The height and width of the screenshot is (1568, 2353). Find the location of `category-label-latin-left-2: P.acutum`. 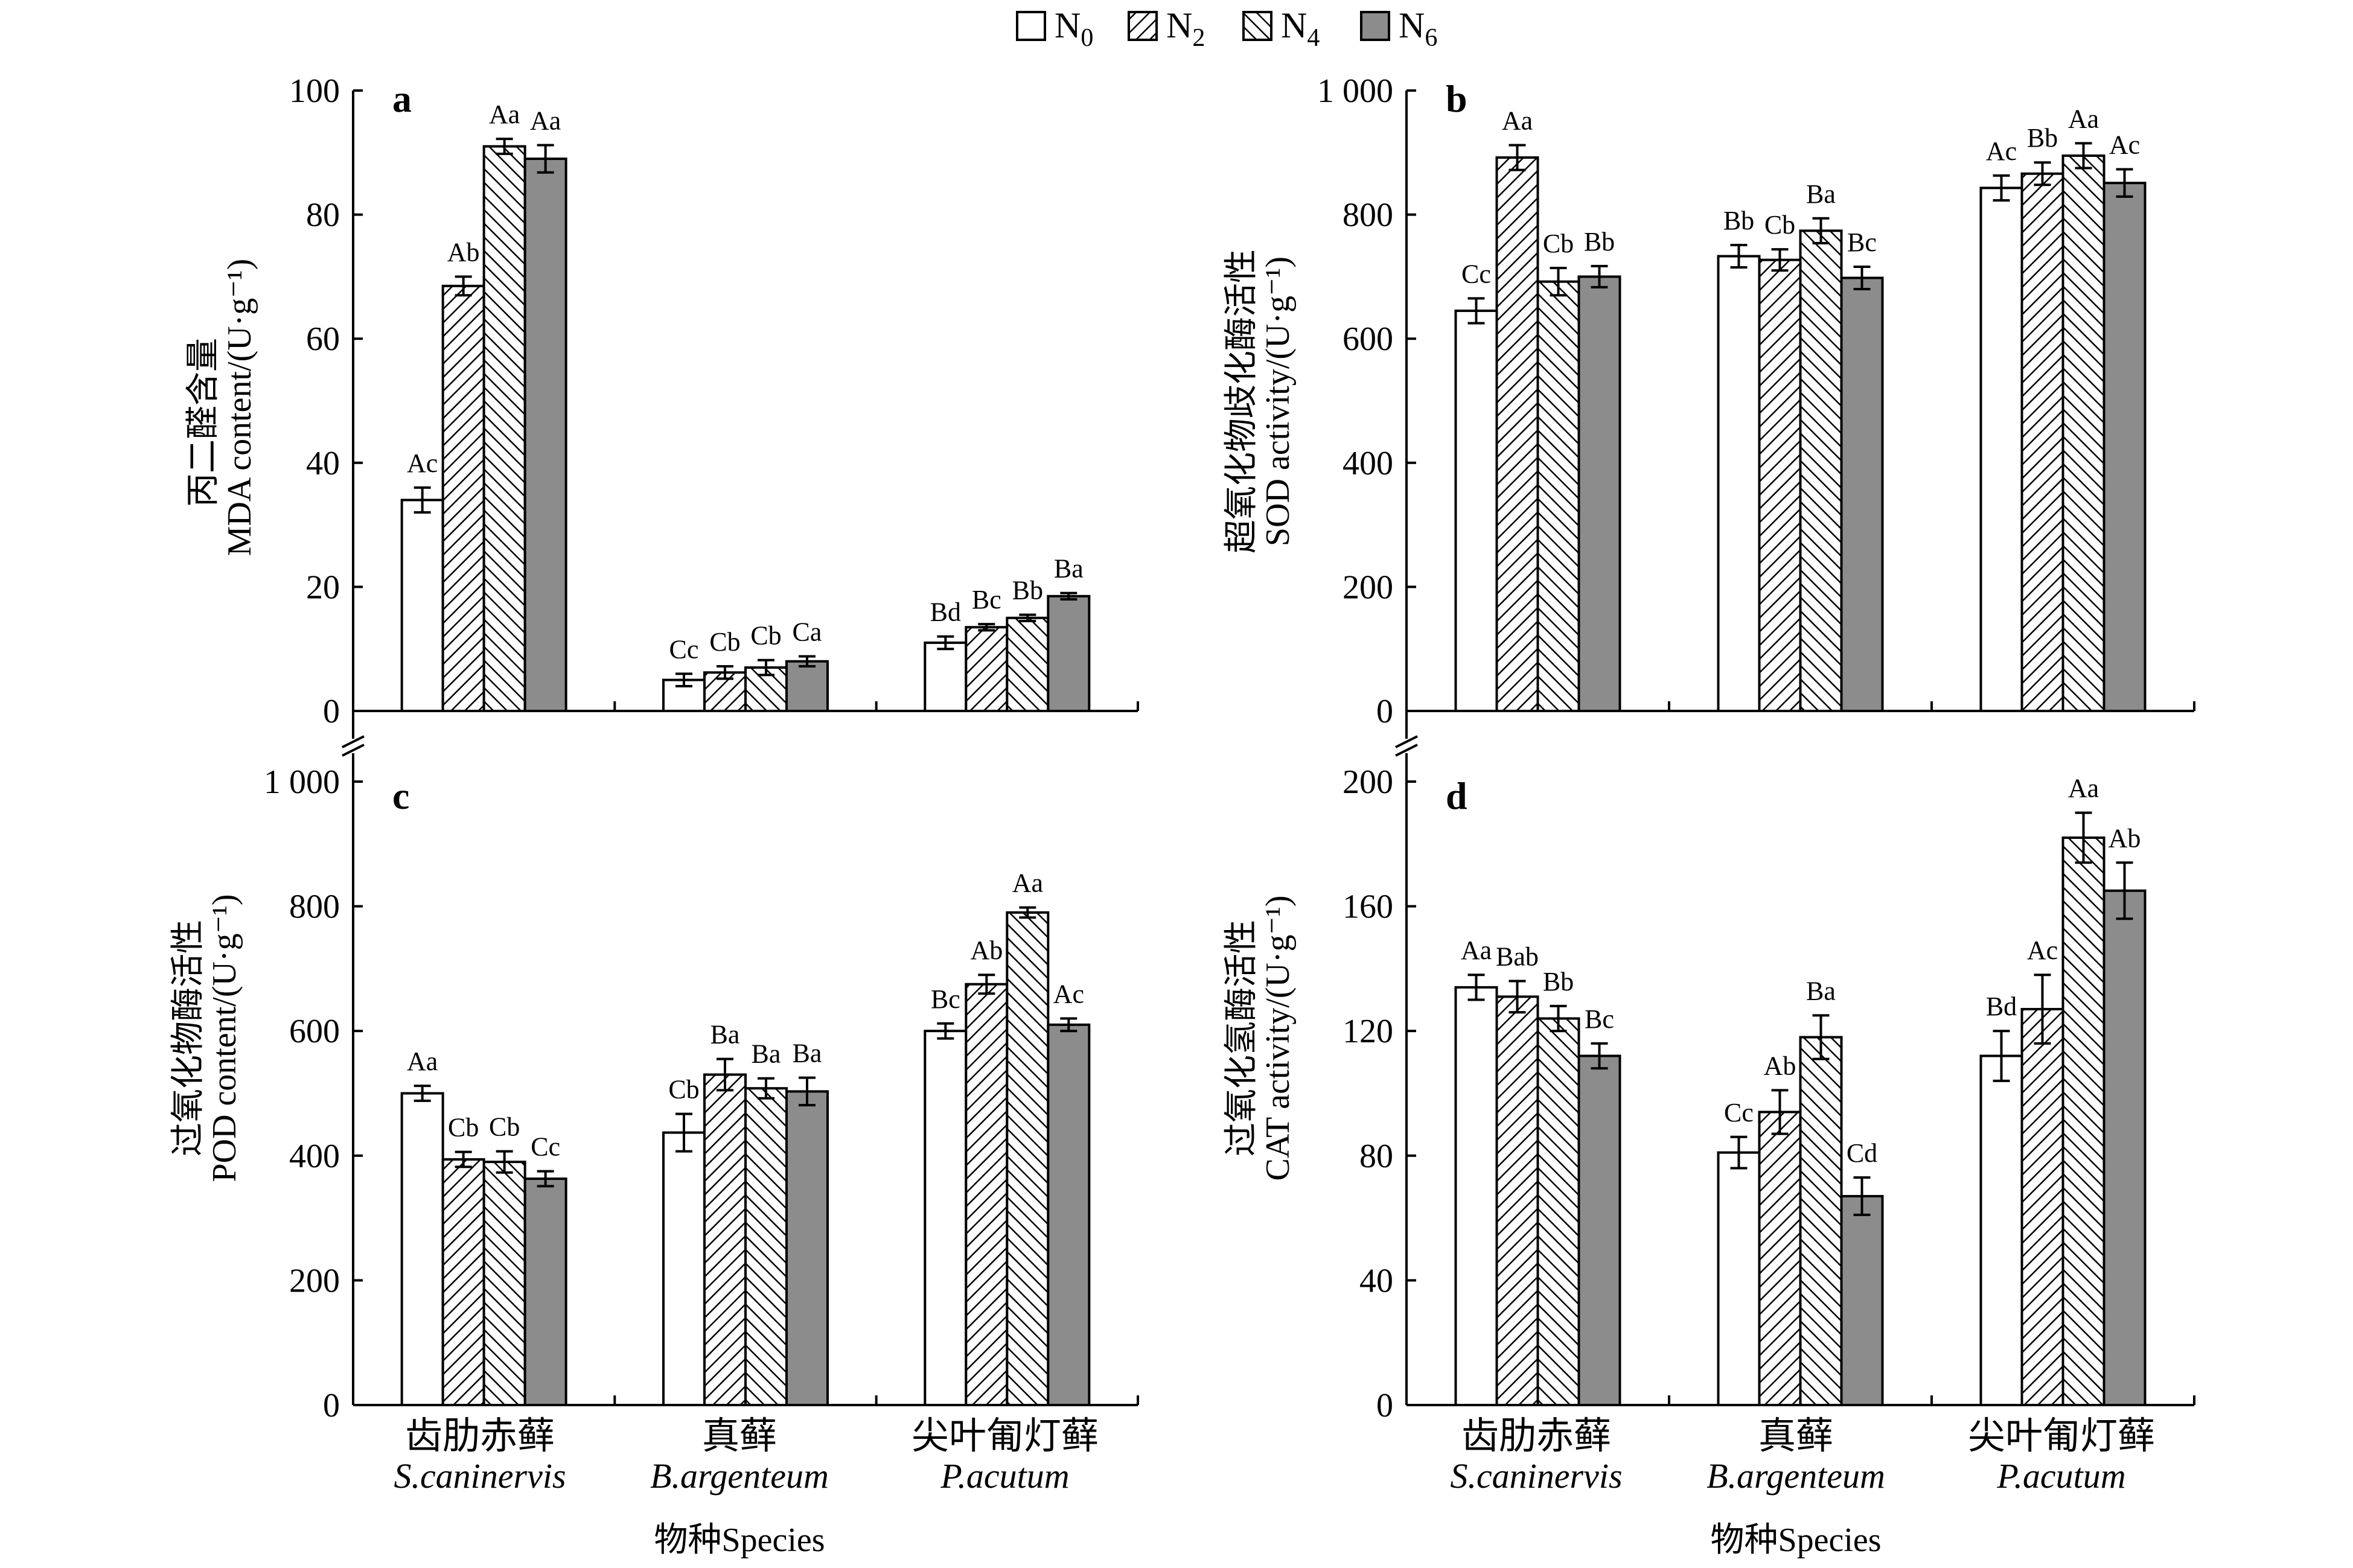

category-label-latin-left-2: P.acutum is located at coordinates (1004, 1476).